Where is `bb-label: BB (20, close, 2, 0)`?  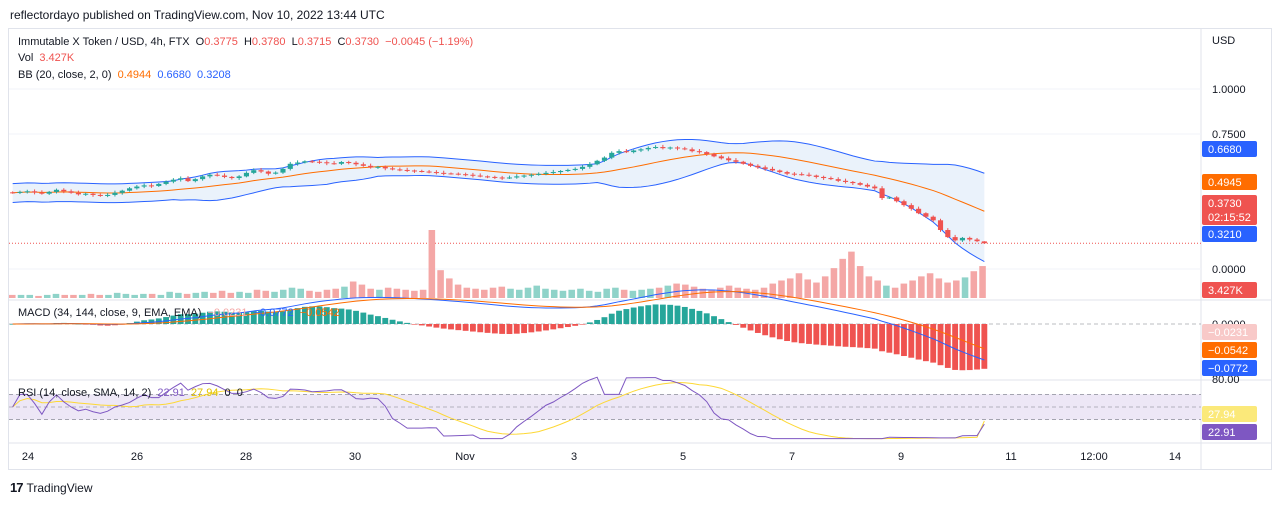
bb-label: BB (20, close, 2, 0) is located at coordinates (65, 75).